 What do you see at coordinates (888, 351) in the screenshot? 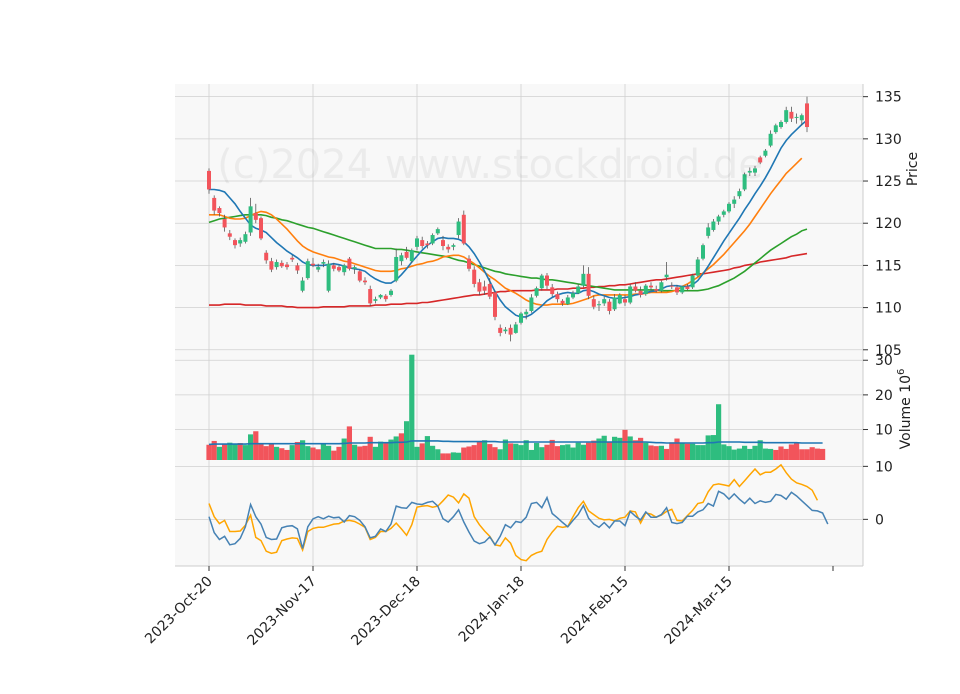
I see `price-ytick-label-0: 105` at bounding box center [888, 351].